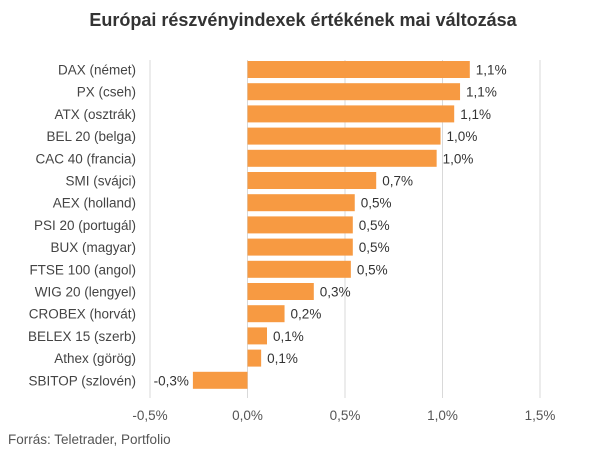  I want to click on source-note: Forrás: Teletrader, Portfolio, so click(89, 439).